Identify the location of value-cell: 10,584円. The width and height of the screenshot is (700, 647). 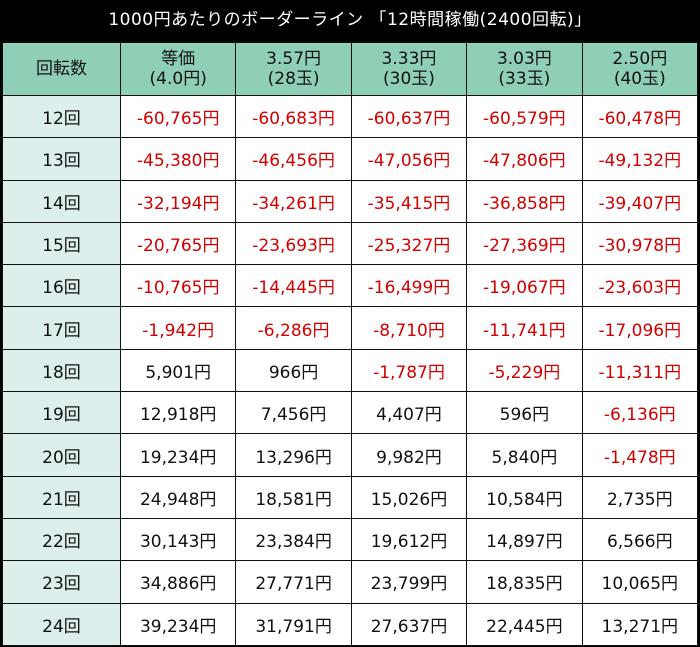
(524, 497).